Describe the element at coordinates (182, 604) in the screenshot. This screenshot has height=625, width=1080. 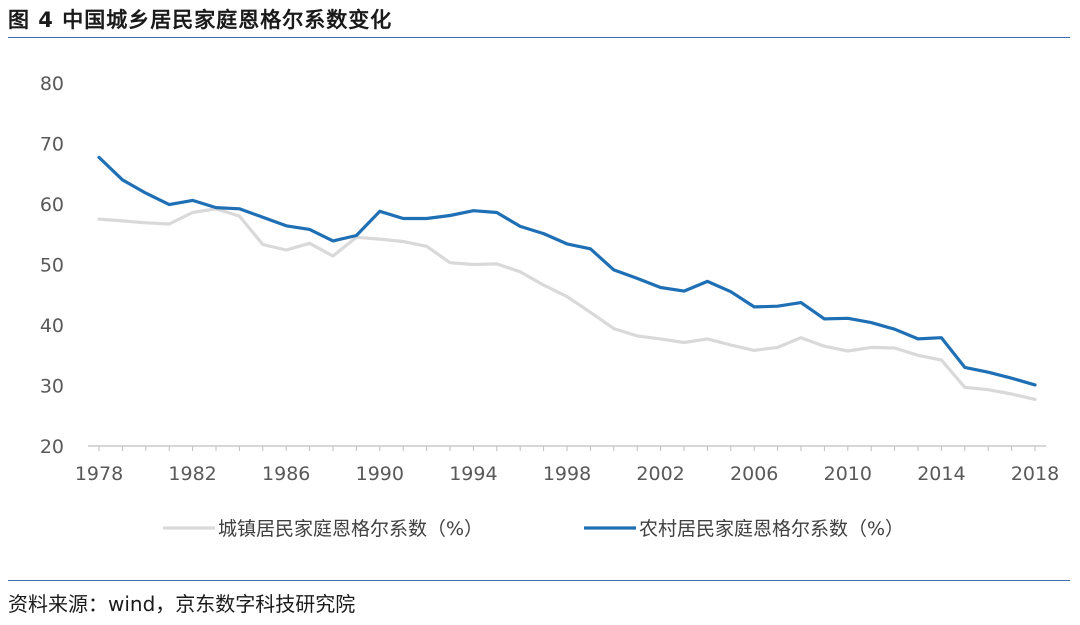
I see `source-note: 资料来源：wind，京东数字科技研究院` at that location.